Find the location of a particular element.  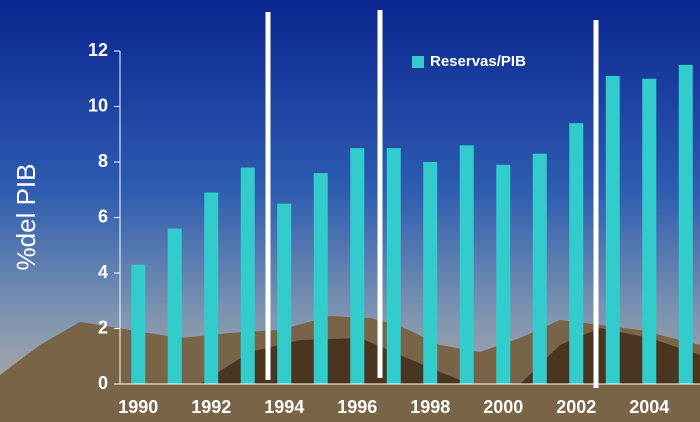

x-tick-label: 1992 is located at coordinates (211, 407).